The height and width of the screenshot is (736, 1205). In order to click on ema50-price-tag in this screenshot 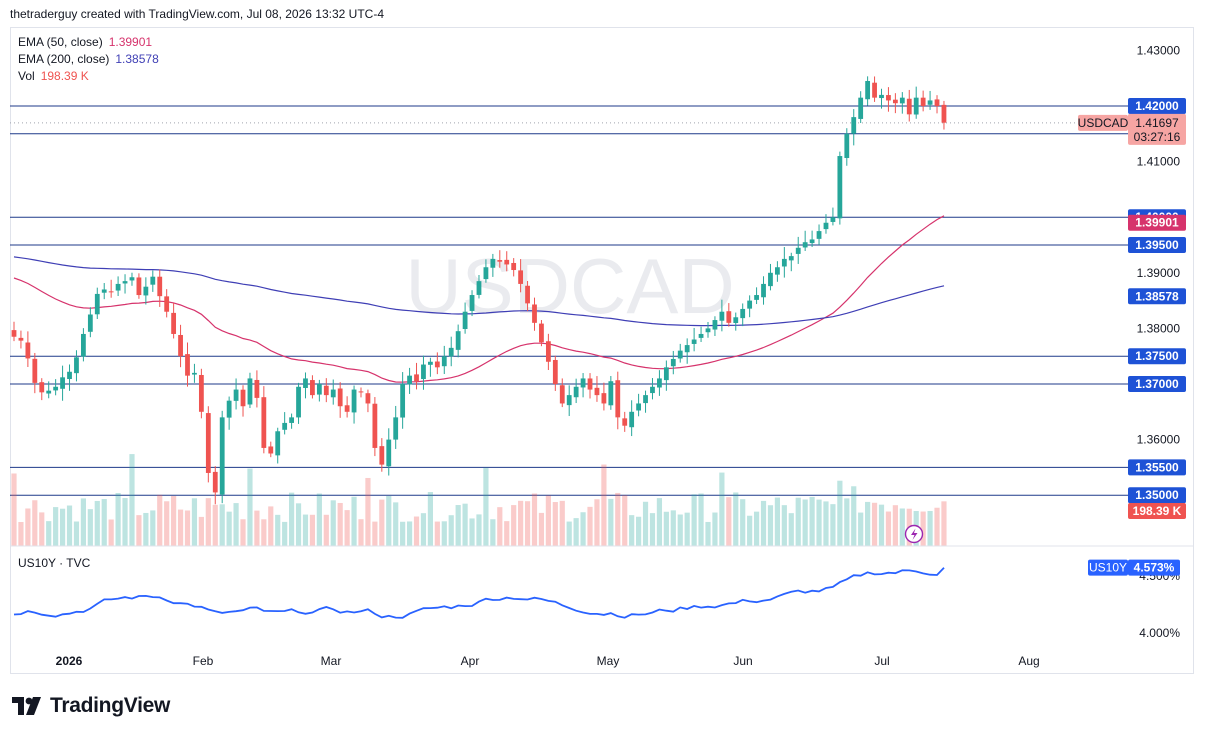, I will do `click(1157, 222)`.